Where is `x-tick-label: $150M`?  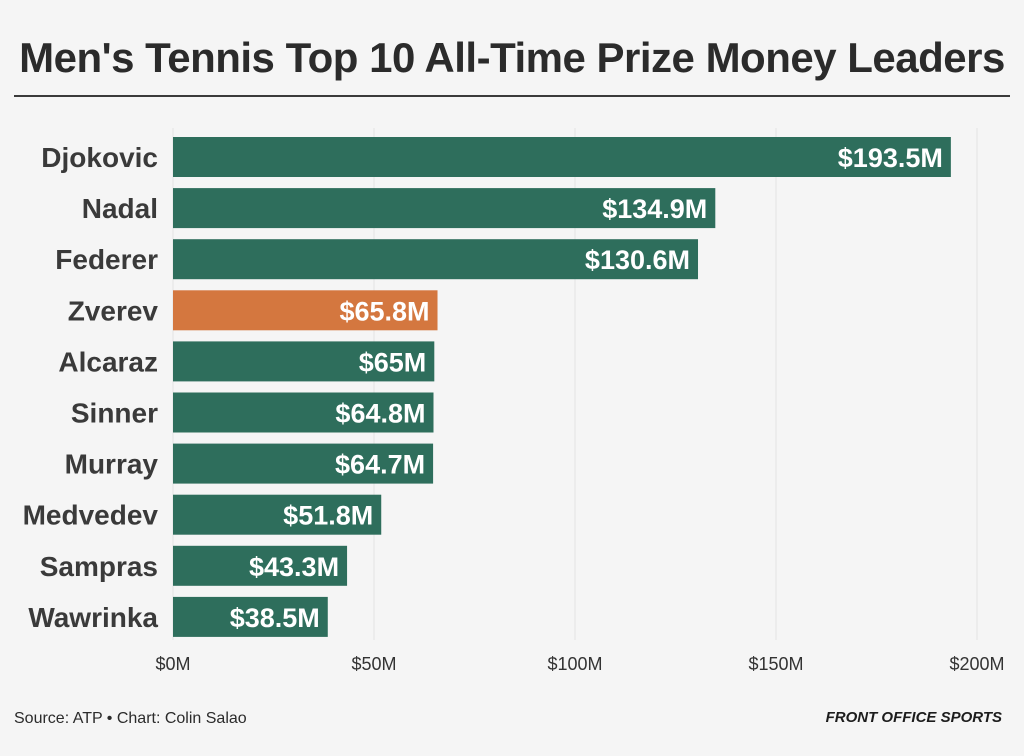
x-tick-label: $150M is located at coordinates (775, 664).